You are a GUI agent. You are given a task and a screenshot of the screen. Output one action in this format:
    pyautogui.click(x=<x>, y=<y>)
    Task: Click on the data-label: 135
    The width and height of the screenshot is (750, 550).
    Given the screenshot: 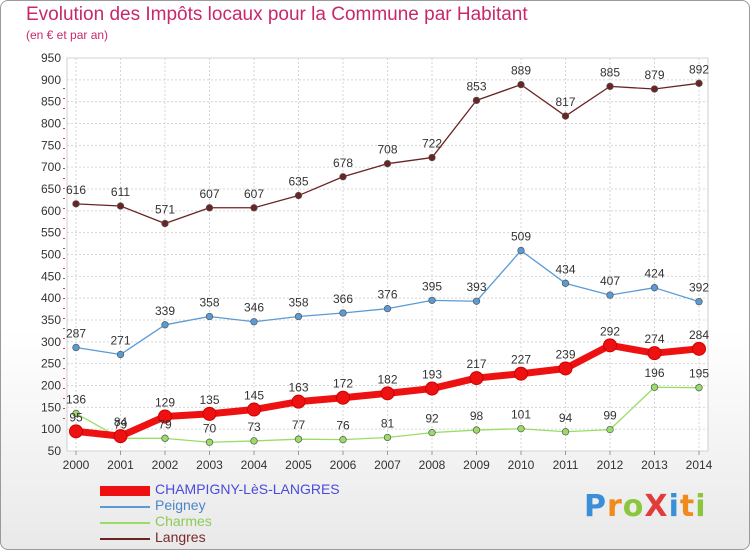 What is the action you would take?
    pyautogui.click(x=209, y=400)
    